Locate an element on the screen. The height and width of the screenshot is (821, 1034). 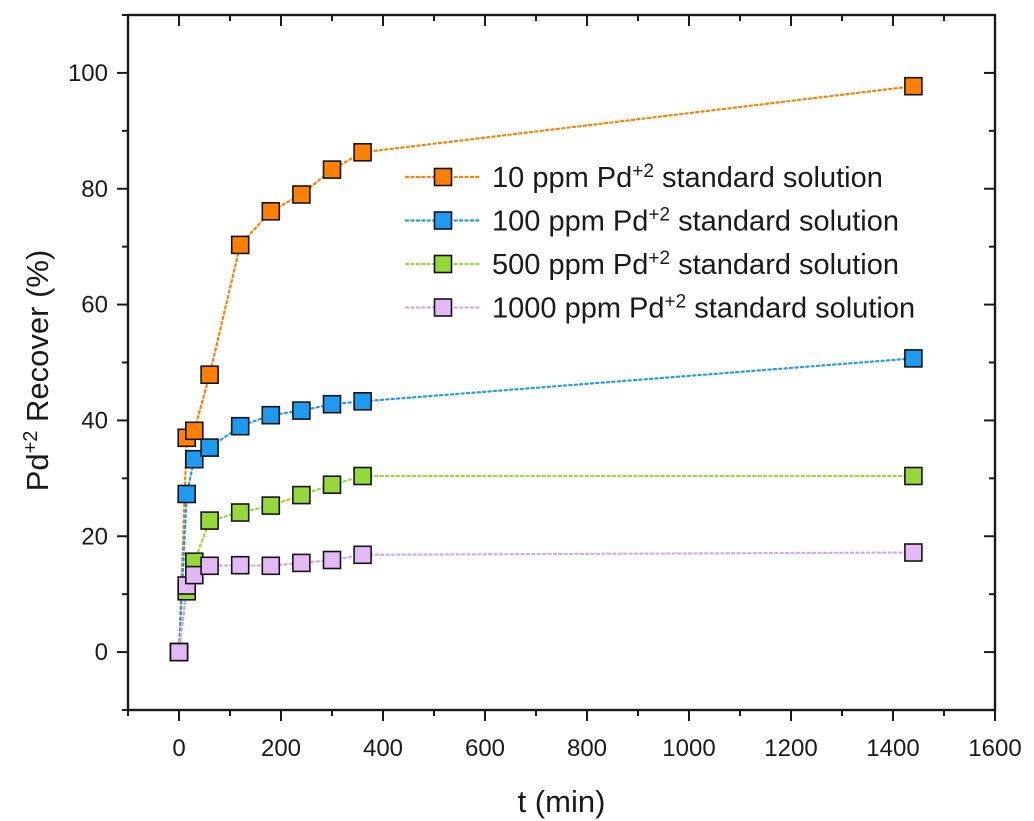
legend-label: 1000 ppm Pd+2 standard solution is located at coordinates (703, 308).